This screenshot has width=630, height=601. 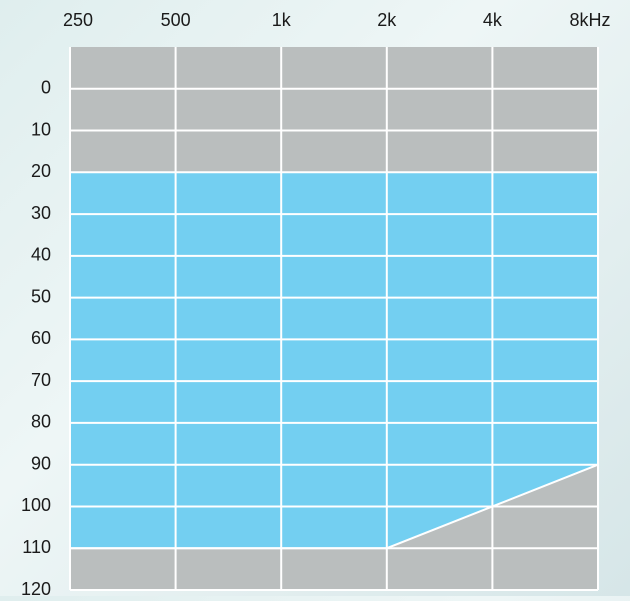 I want to click on y-tick-label: 0, so click(x=46, y=88).